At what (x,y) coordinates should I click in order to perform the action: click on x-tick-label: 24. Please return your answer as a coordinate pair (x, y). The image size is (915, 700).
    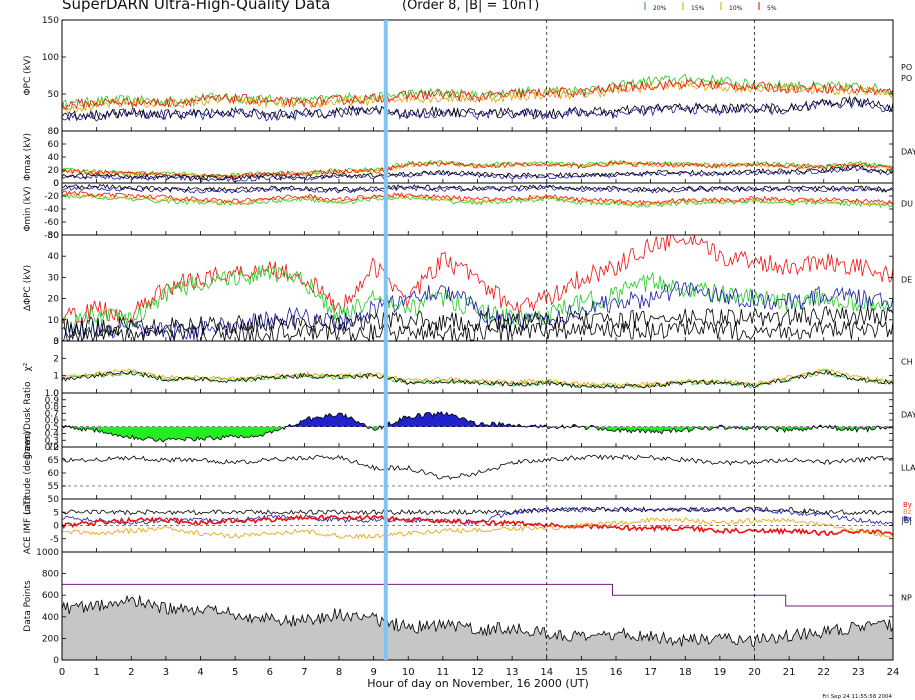
    Looking at the image, I should click on (893, 672).